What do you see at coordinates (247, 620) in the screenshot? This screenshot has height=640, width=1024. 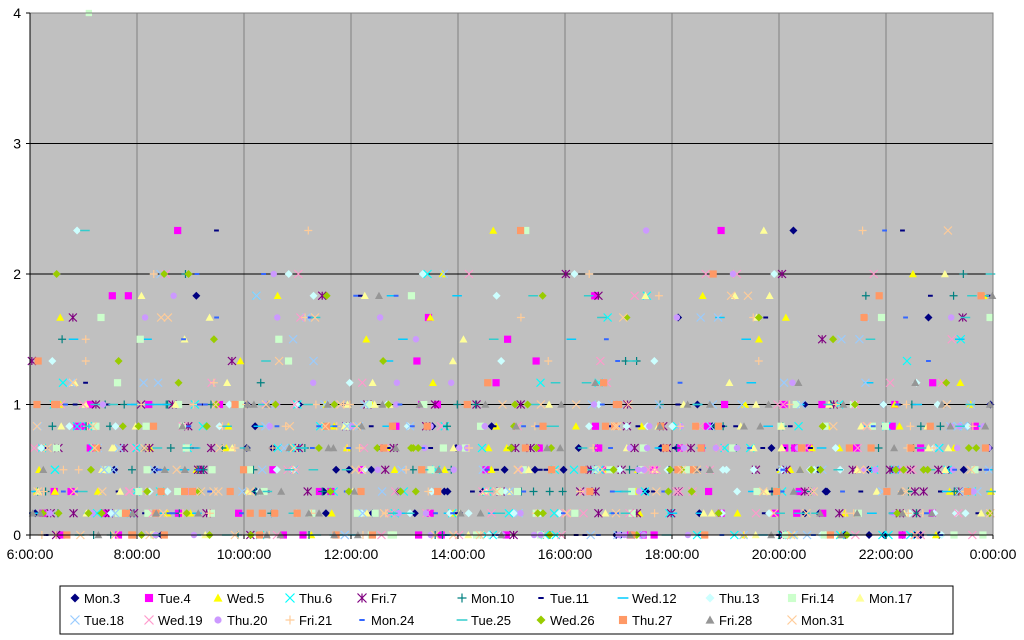 I see `legend-label: Thu.20` at bounding box center [247, 620].